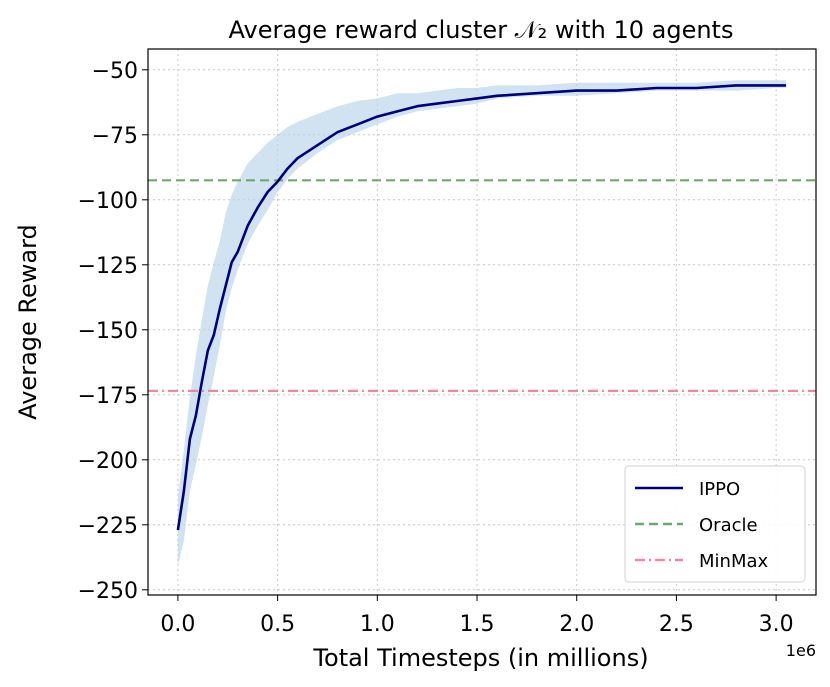 The image size is (830, 687). I want to click on y-axis-title: Average Reward, so click(28, 322).